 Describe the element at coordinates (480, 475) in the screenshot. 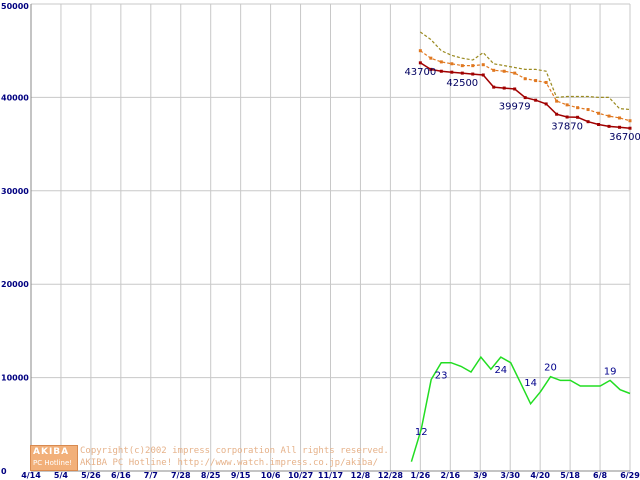

I see `x-tick-label: 3/9` at that location.